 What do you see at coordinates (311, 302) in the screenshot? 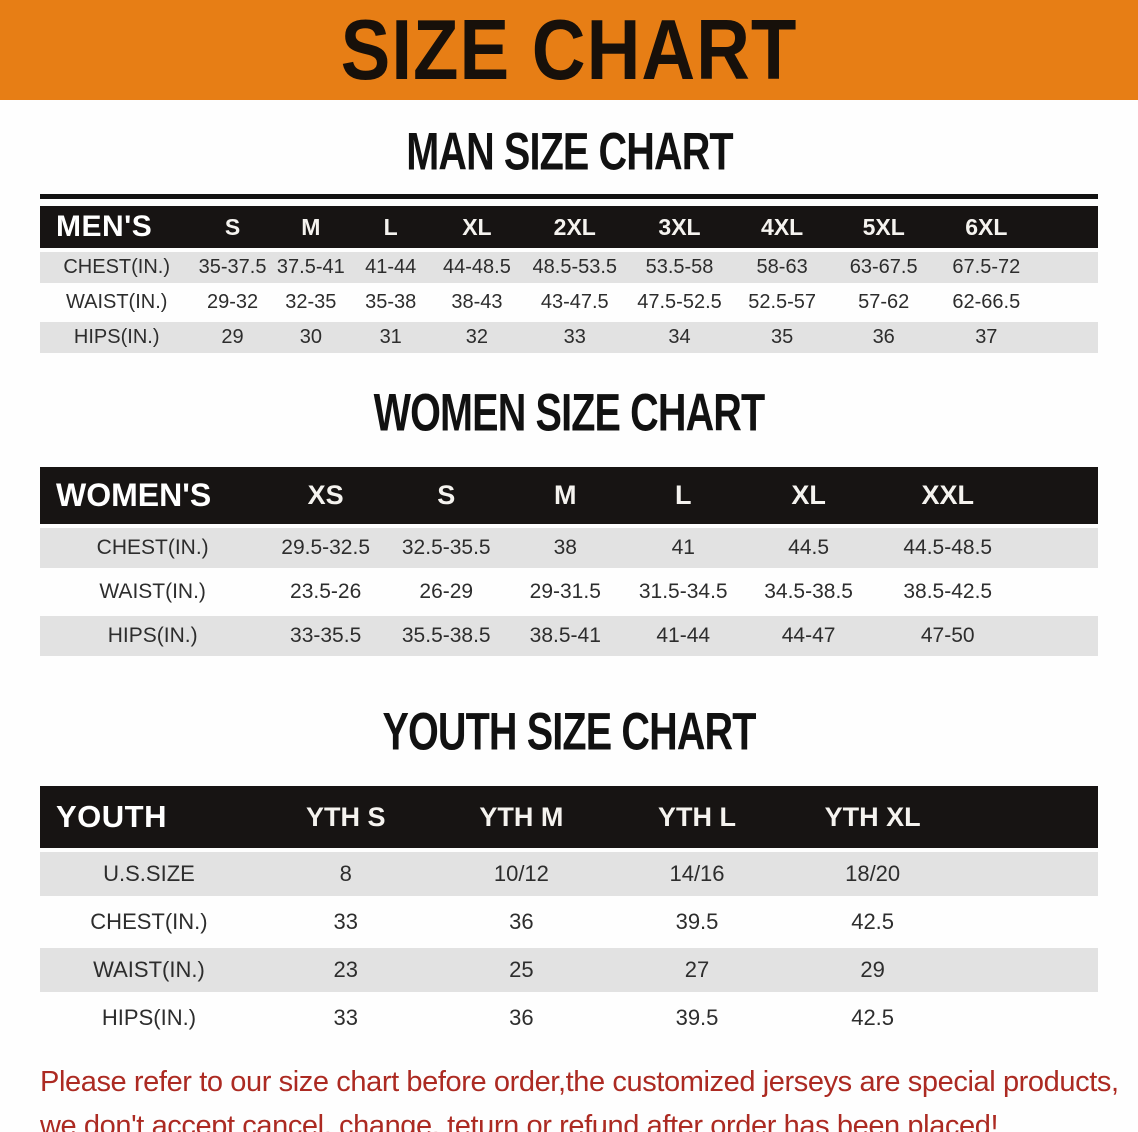
I see `size-value-cell: 32-35` at bounding box center [311, 302].